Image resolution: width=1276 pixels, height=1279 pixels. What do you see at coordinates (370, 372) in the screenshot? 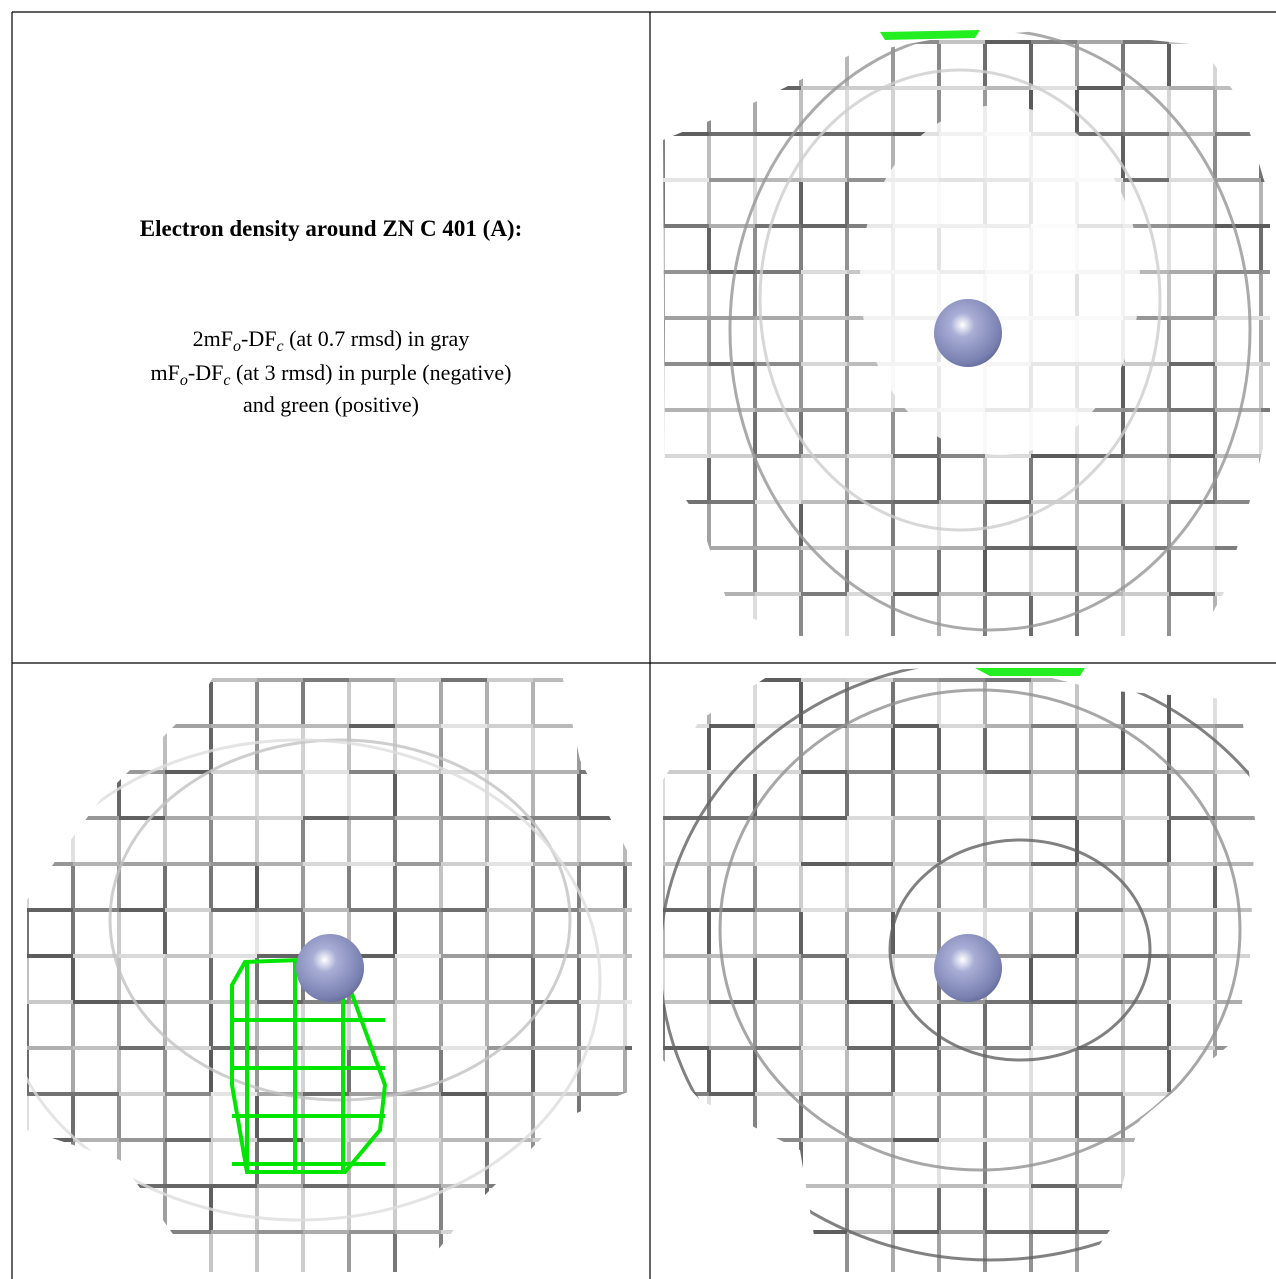
I see `caption-text: (at 3 rmsd) in purple (negative)` at bounding box center [370, 372].